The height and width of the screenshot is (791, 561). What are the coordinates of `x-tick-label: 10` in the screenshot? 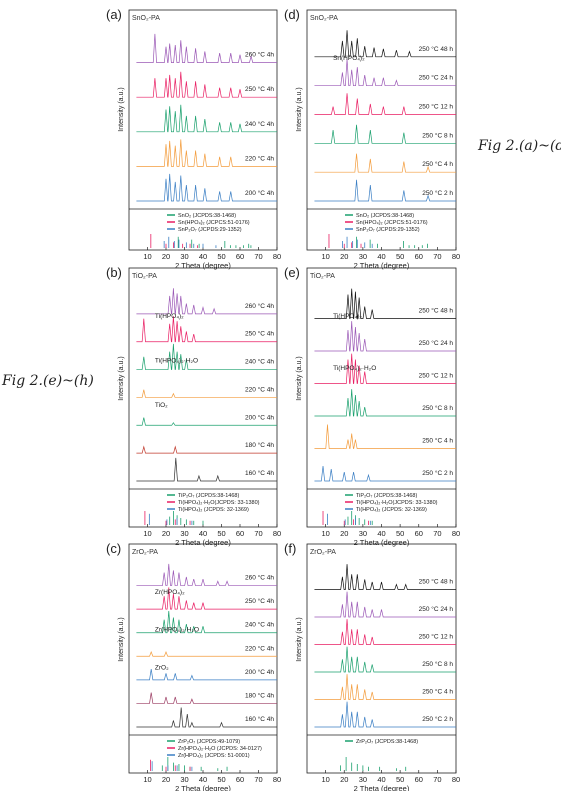 It's located at (325, 256).